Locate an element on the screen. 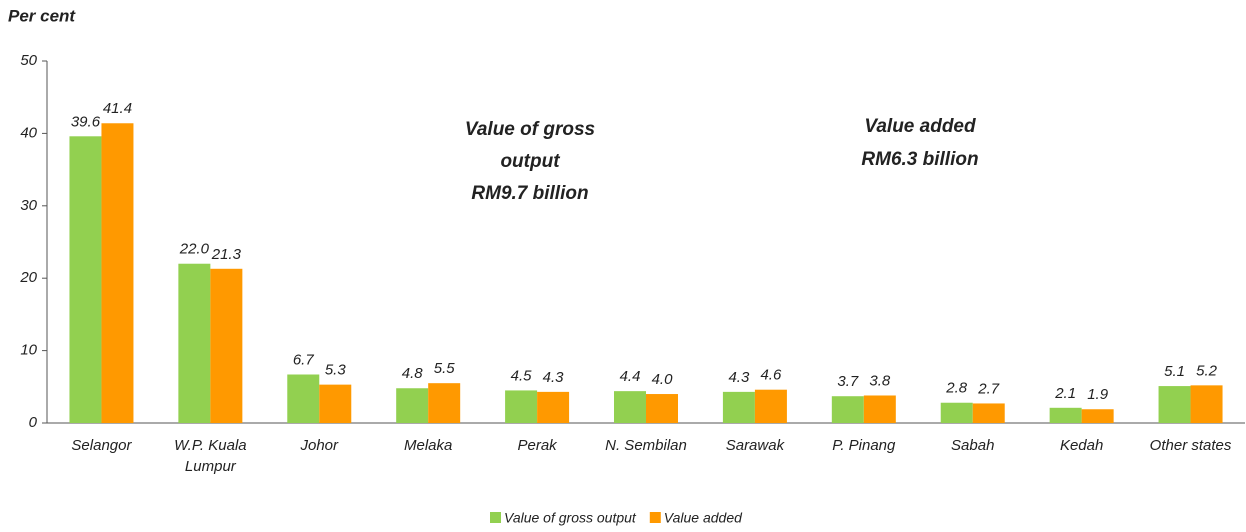 This screenshot has height=532, width=1246. legend-label: Value added is located at coordinates (703, 518).